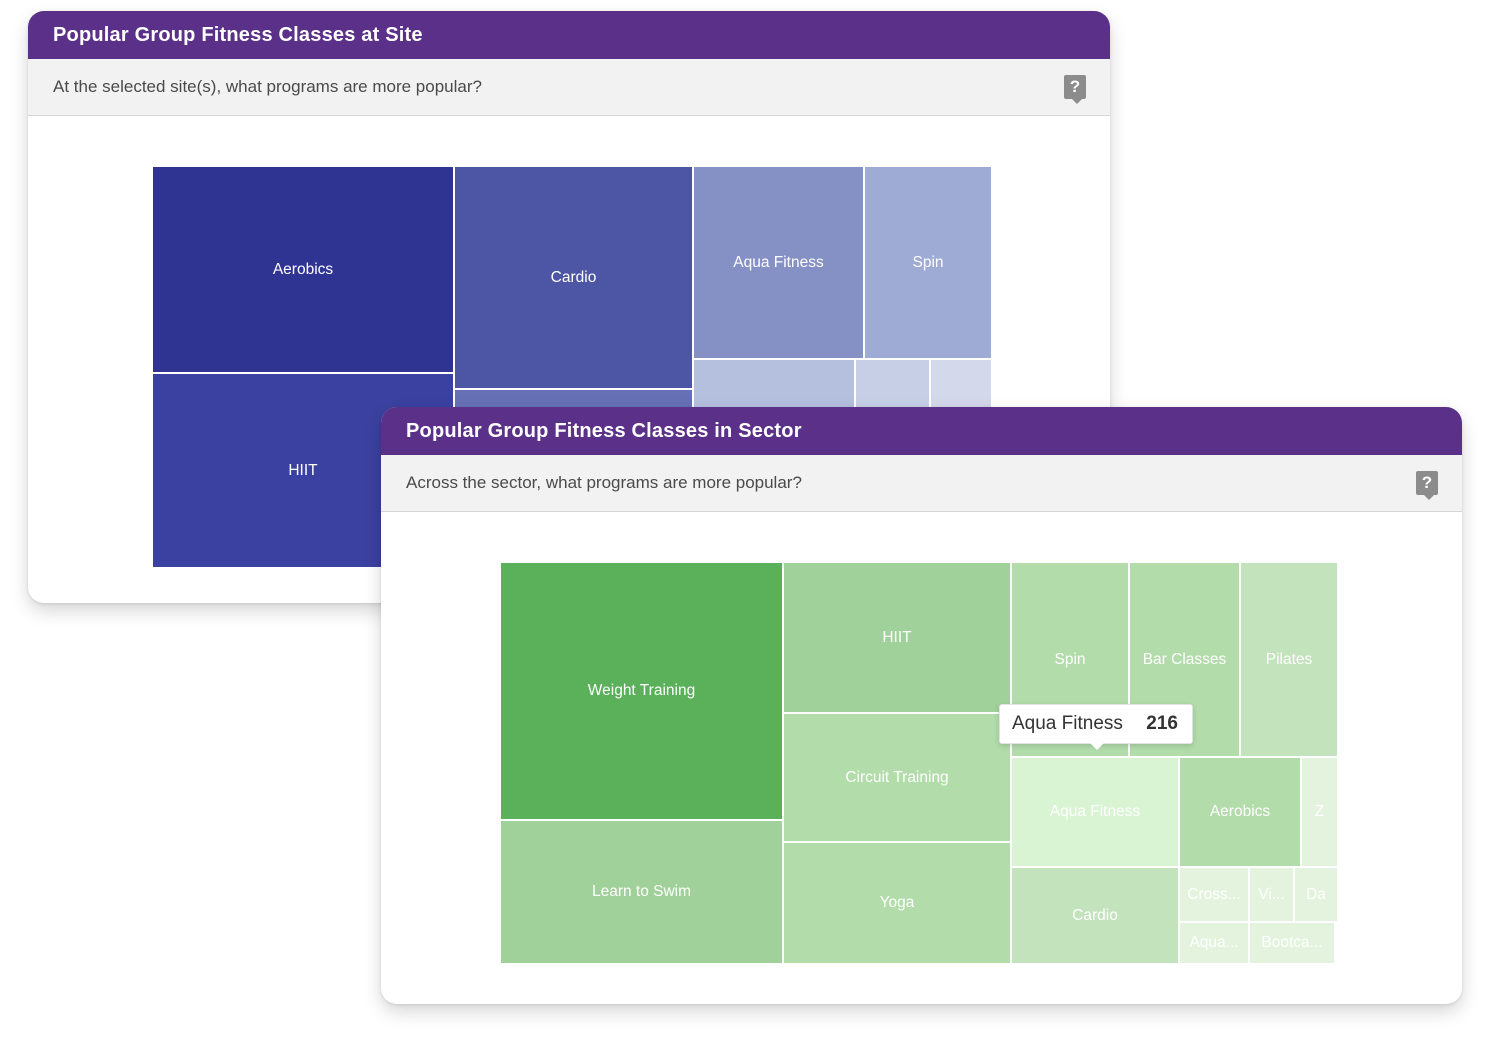 Image resolution: width=1500 pixels, height=1055 pixels. I want to click on treemap-cell-z: Z, so click(1319, 812).